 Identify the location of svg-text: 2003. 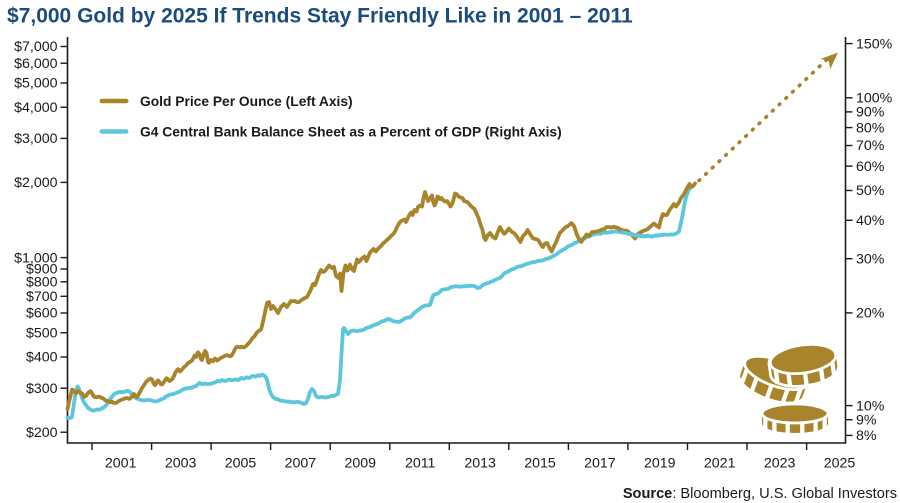
(181, 464).